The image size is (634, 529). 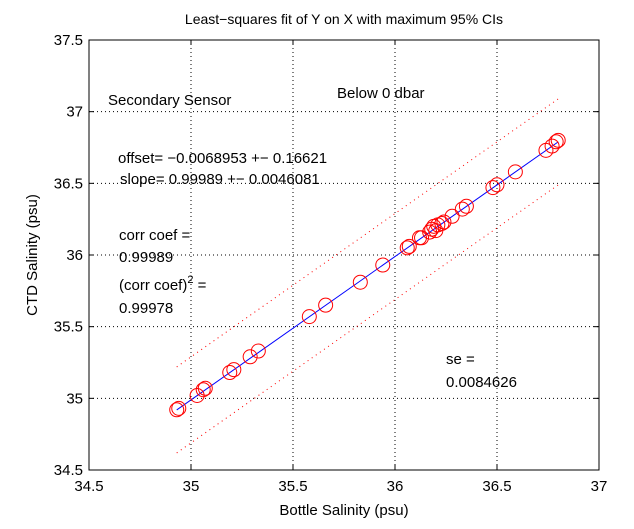 I want to click on y-tick-label: 34.5, so click(x=68, y=470).